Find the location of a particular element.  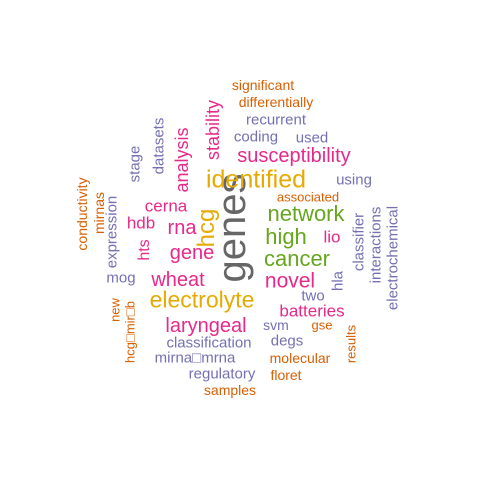

word-coding: coding is located at coordinates (256, 137).